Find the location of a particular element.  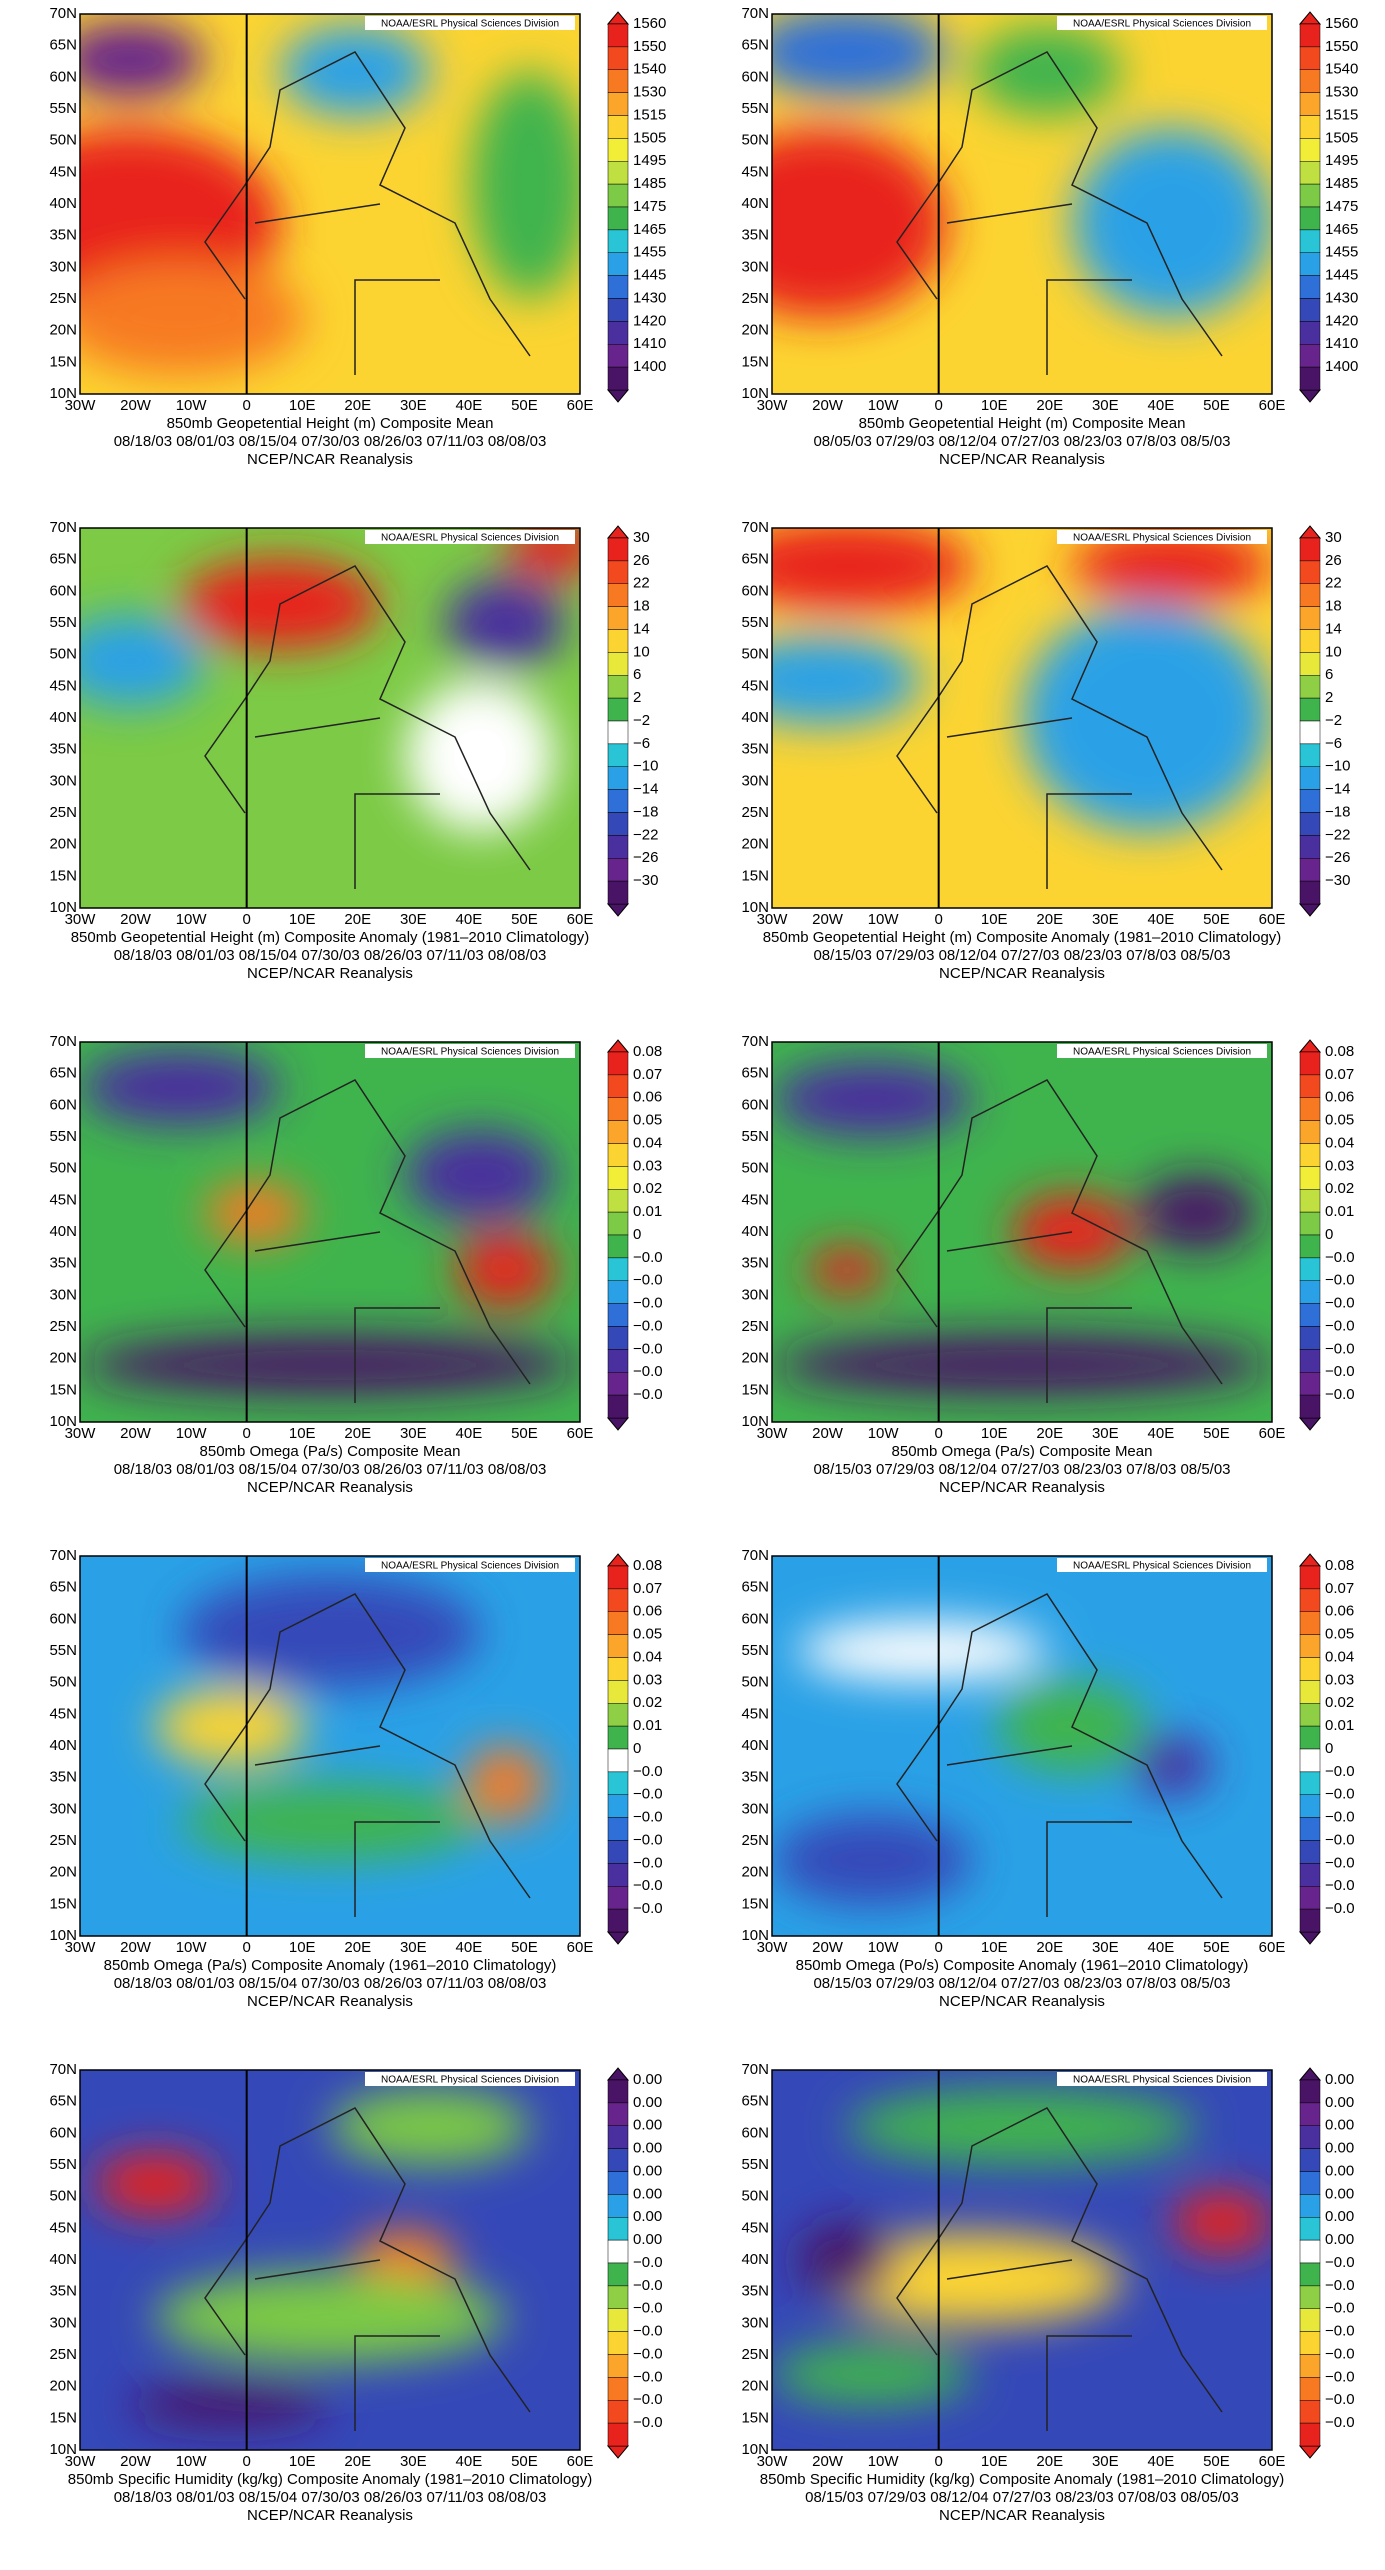

colorbar-label: 6 is located at coordinates (637, 674).